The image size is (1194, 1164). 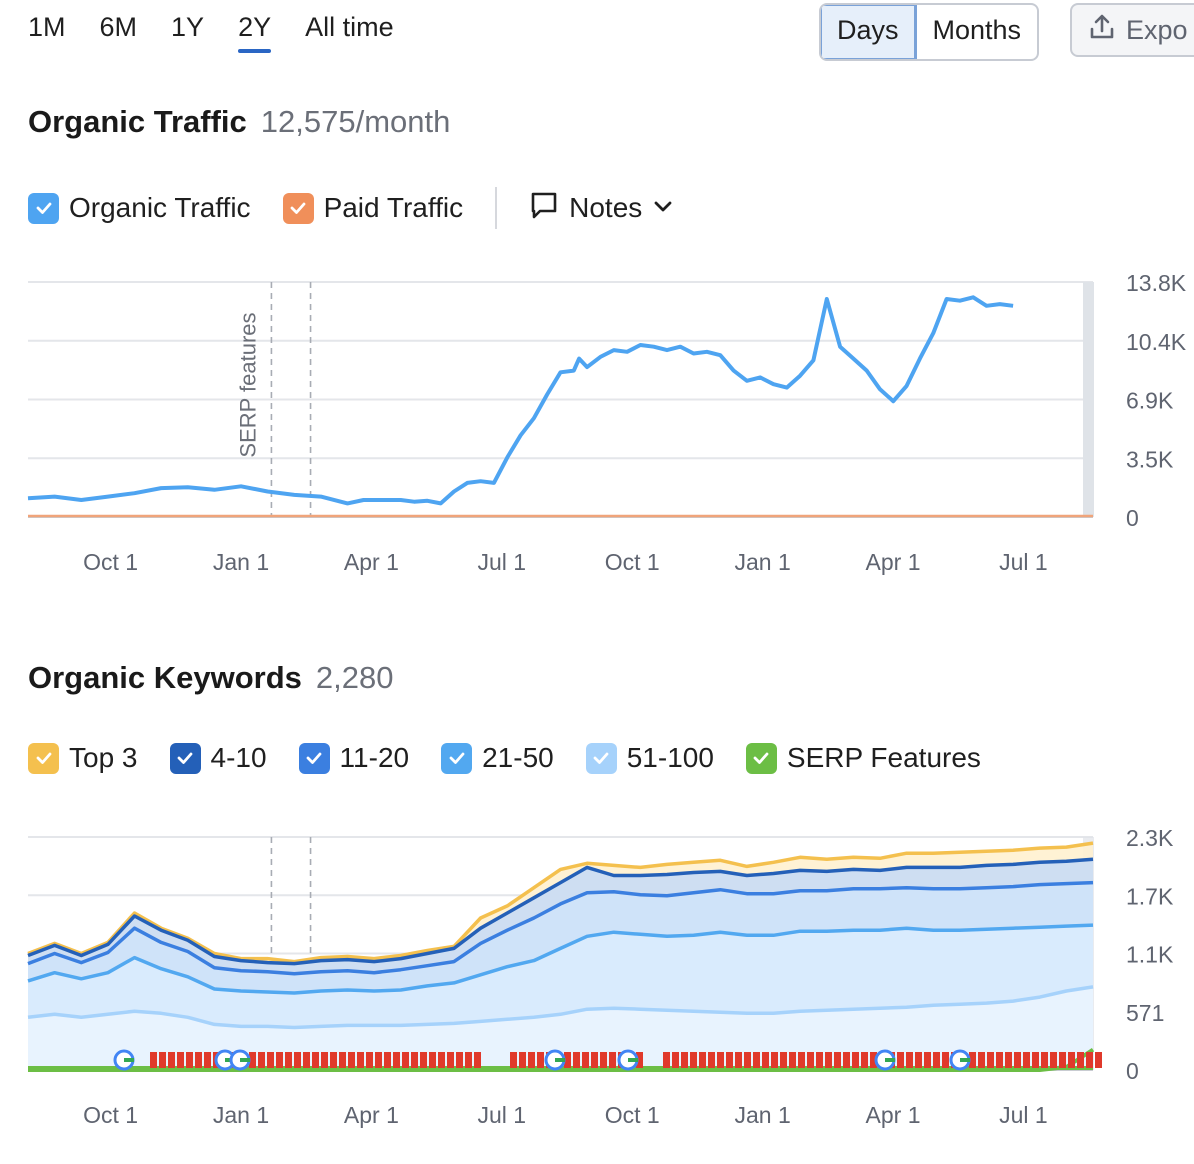 I want to click on legend-21-50: 21-50, so click(x=497, y=758).